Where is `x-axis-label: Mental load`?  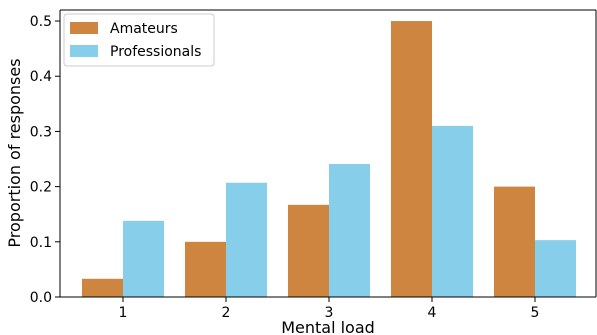
x-axis-label: Mental load is located at coordinates (328, 326).